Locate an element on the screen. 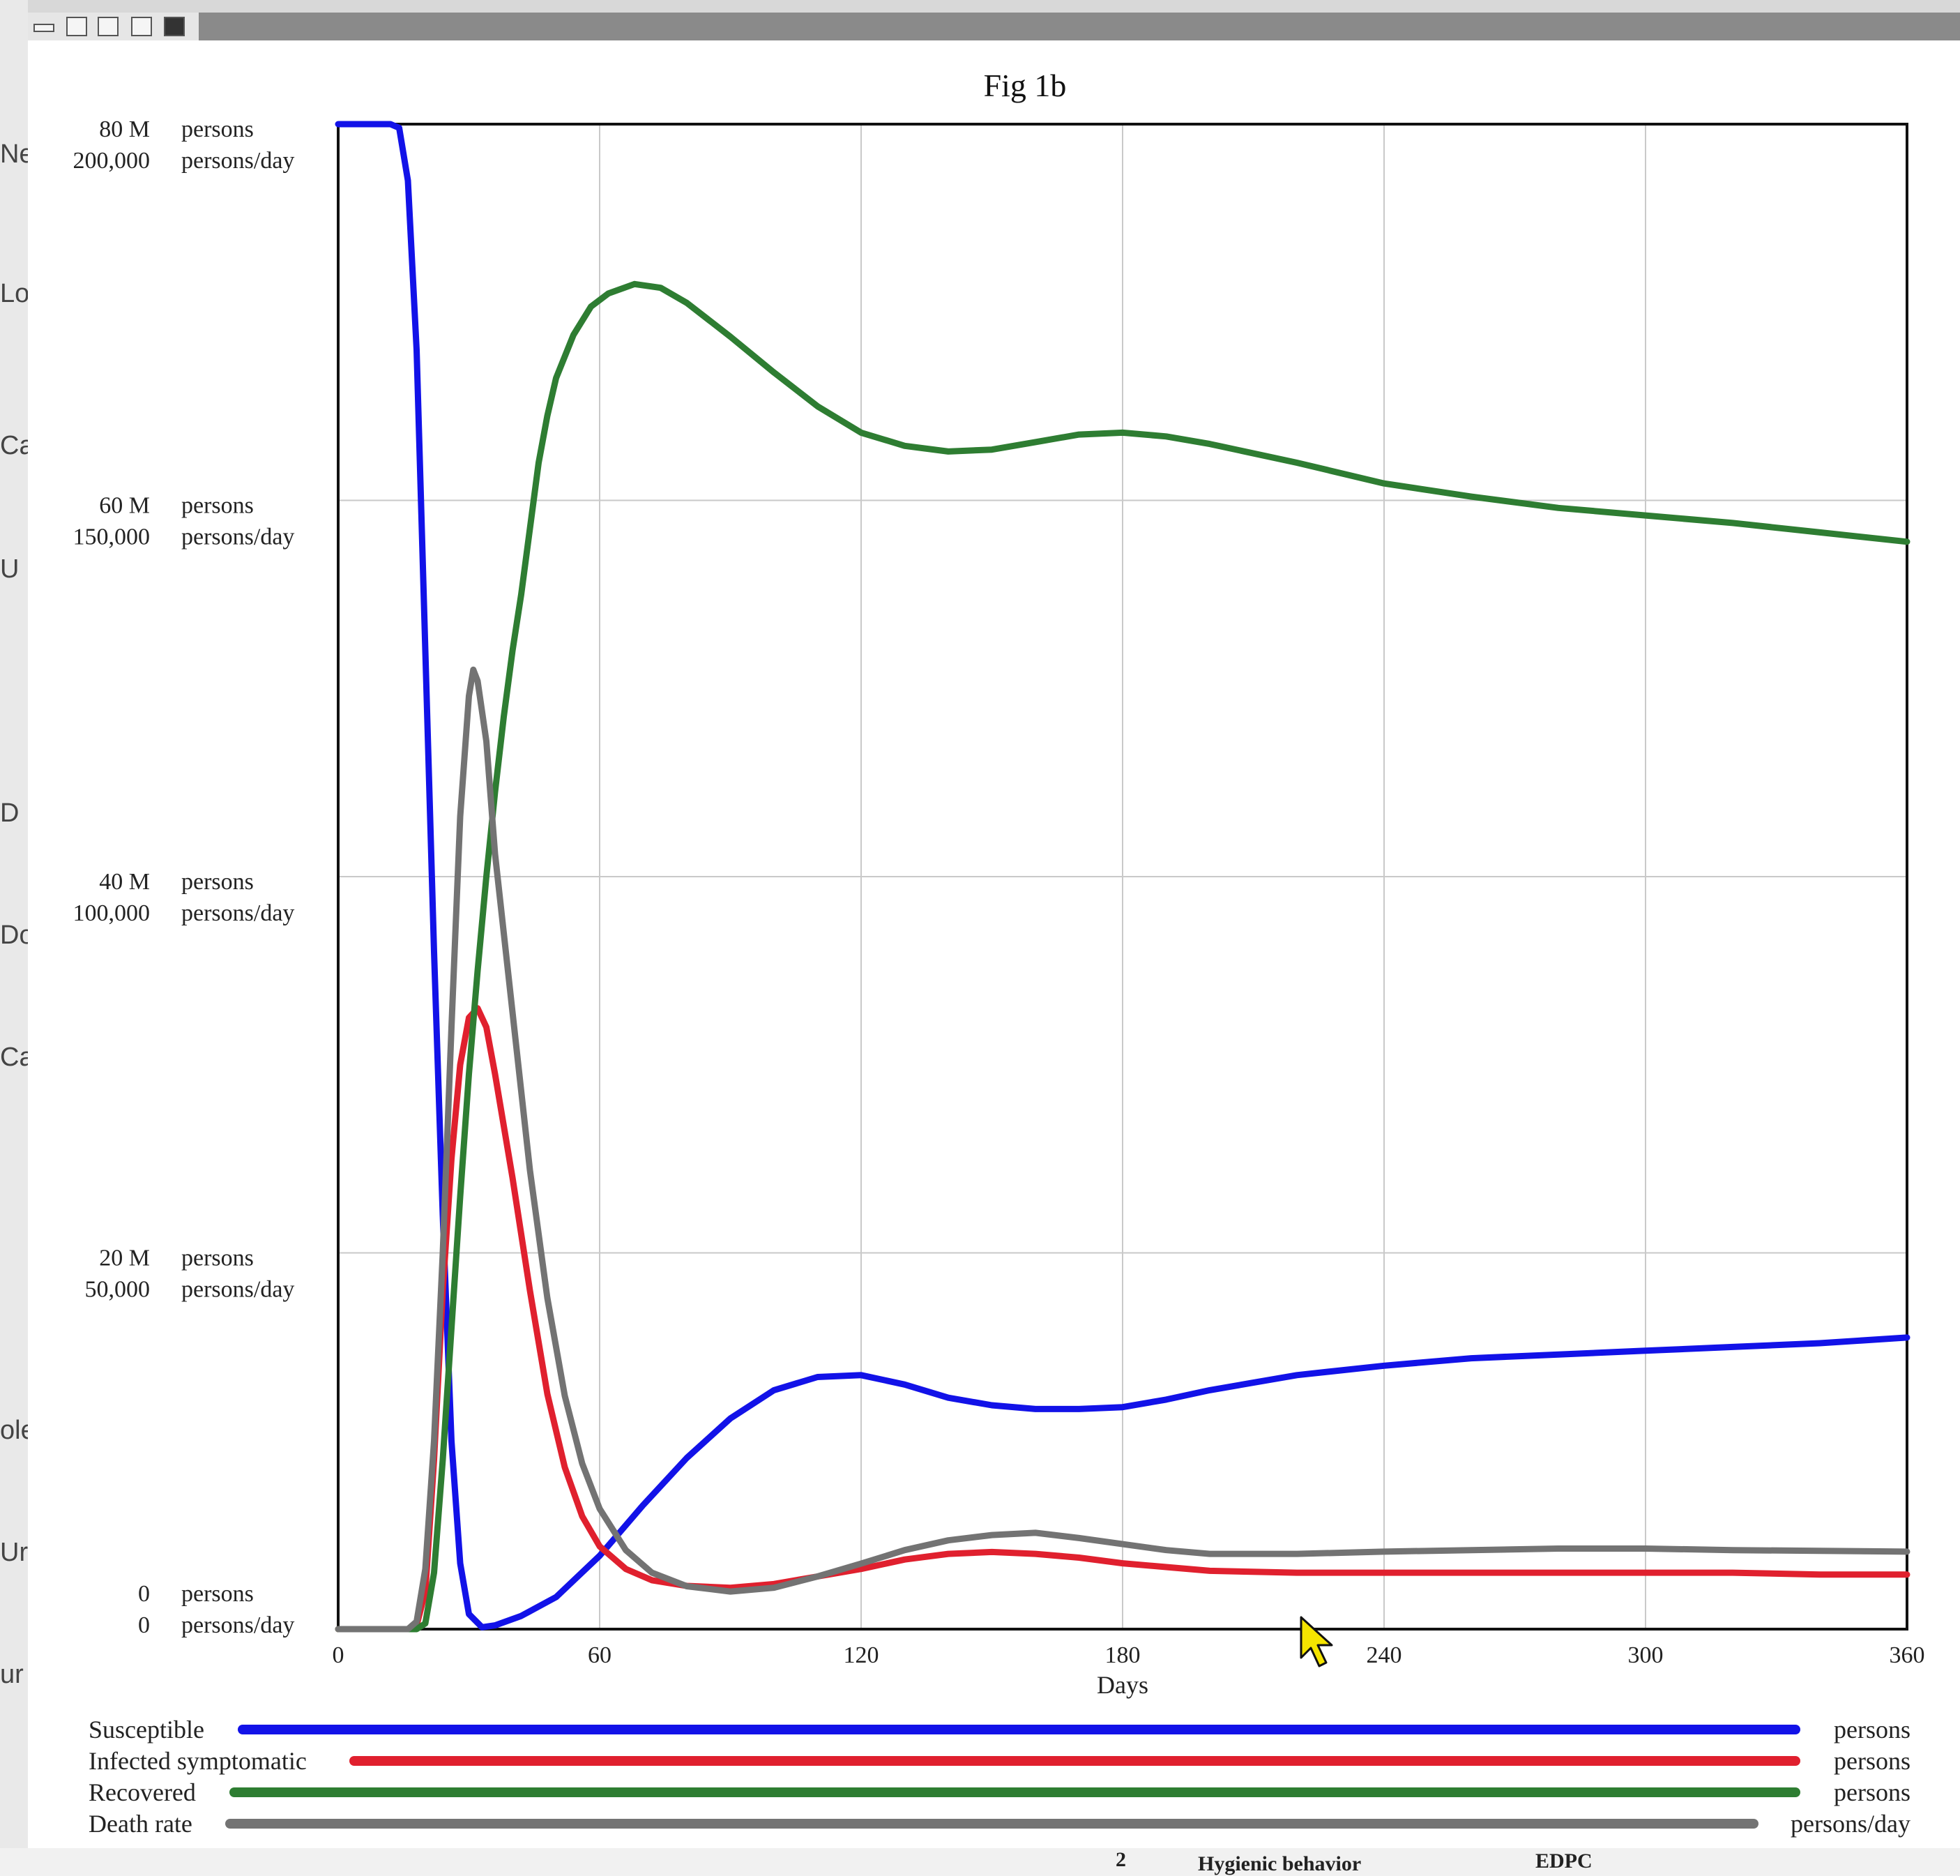  x-tick-label: 360 is located at coordinates (1908, 1655).